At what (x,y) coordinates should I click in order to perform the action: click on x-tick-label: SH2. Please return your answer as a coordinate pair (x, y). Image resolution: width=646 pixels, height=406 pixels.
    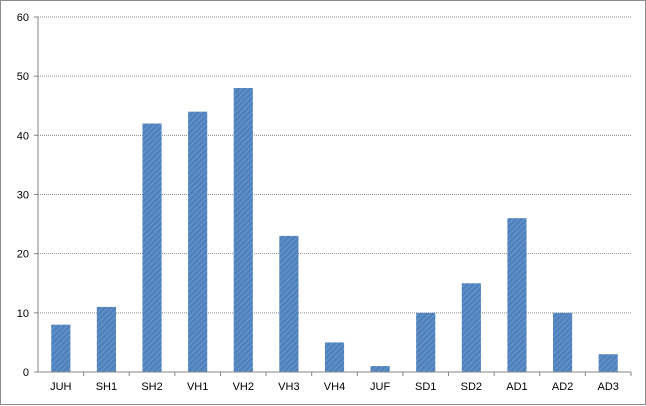
    Looking at the image, I should click on (151, 387).